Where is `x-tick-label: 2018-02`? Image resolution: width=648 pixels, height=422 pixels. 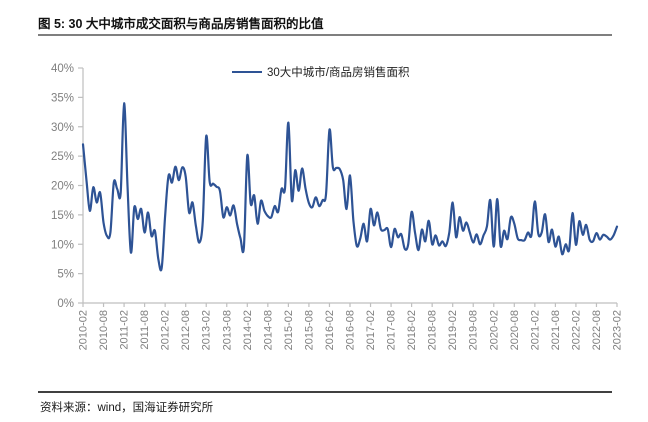 x-tick-label: 2018-02 is located at coordinates (412, 330).